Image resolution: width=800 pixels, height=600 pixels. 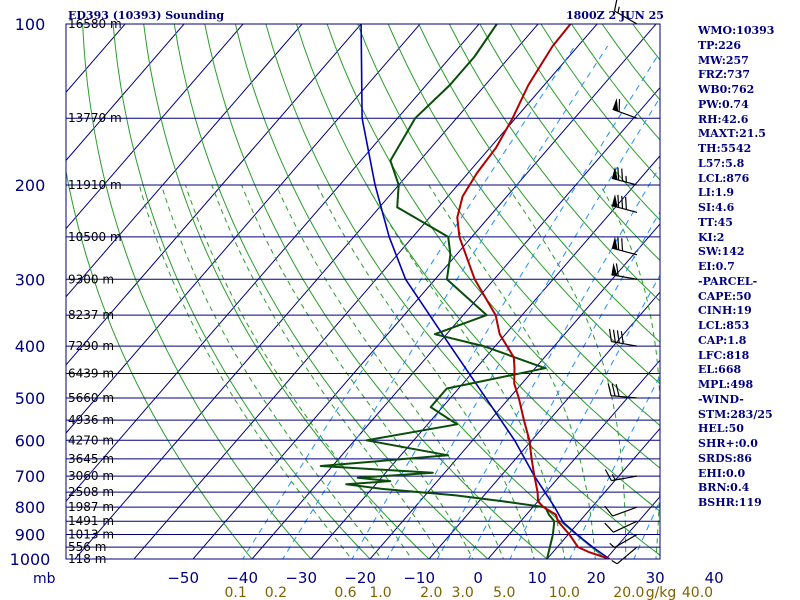 I want to click on index-line: RH:42.6, so click(x=723, y=119).